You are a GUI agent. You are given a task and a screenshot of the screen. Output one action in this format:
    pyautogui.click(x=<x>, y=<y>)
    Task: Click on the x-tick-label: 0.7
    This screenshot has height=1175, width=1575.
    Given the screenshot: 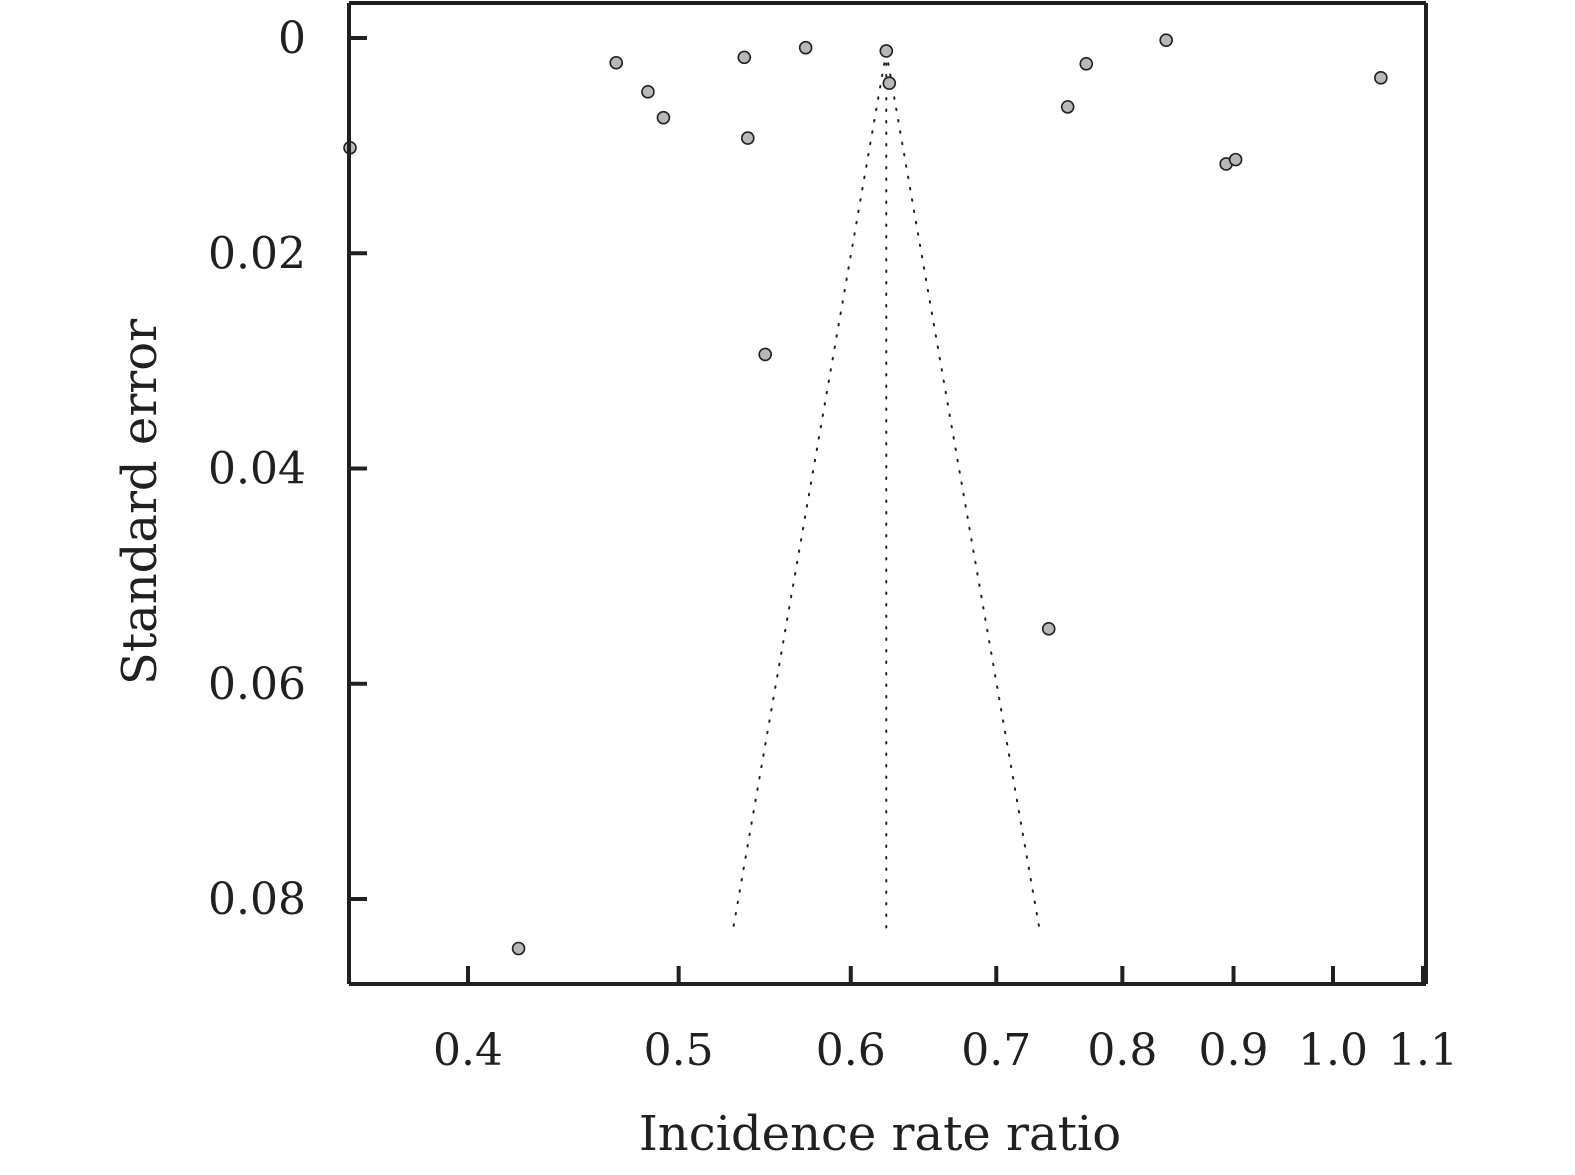 What is the action you would take?
    pyautogui.click(x=996, y=1050)
    